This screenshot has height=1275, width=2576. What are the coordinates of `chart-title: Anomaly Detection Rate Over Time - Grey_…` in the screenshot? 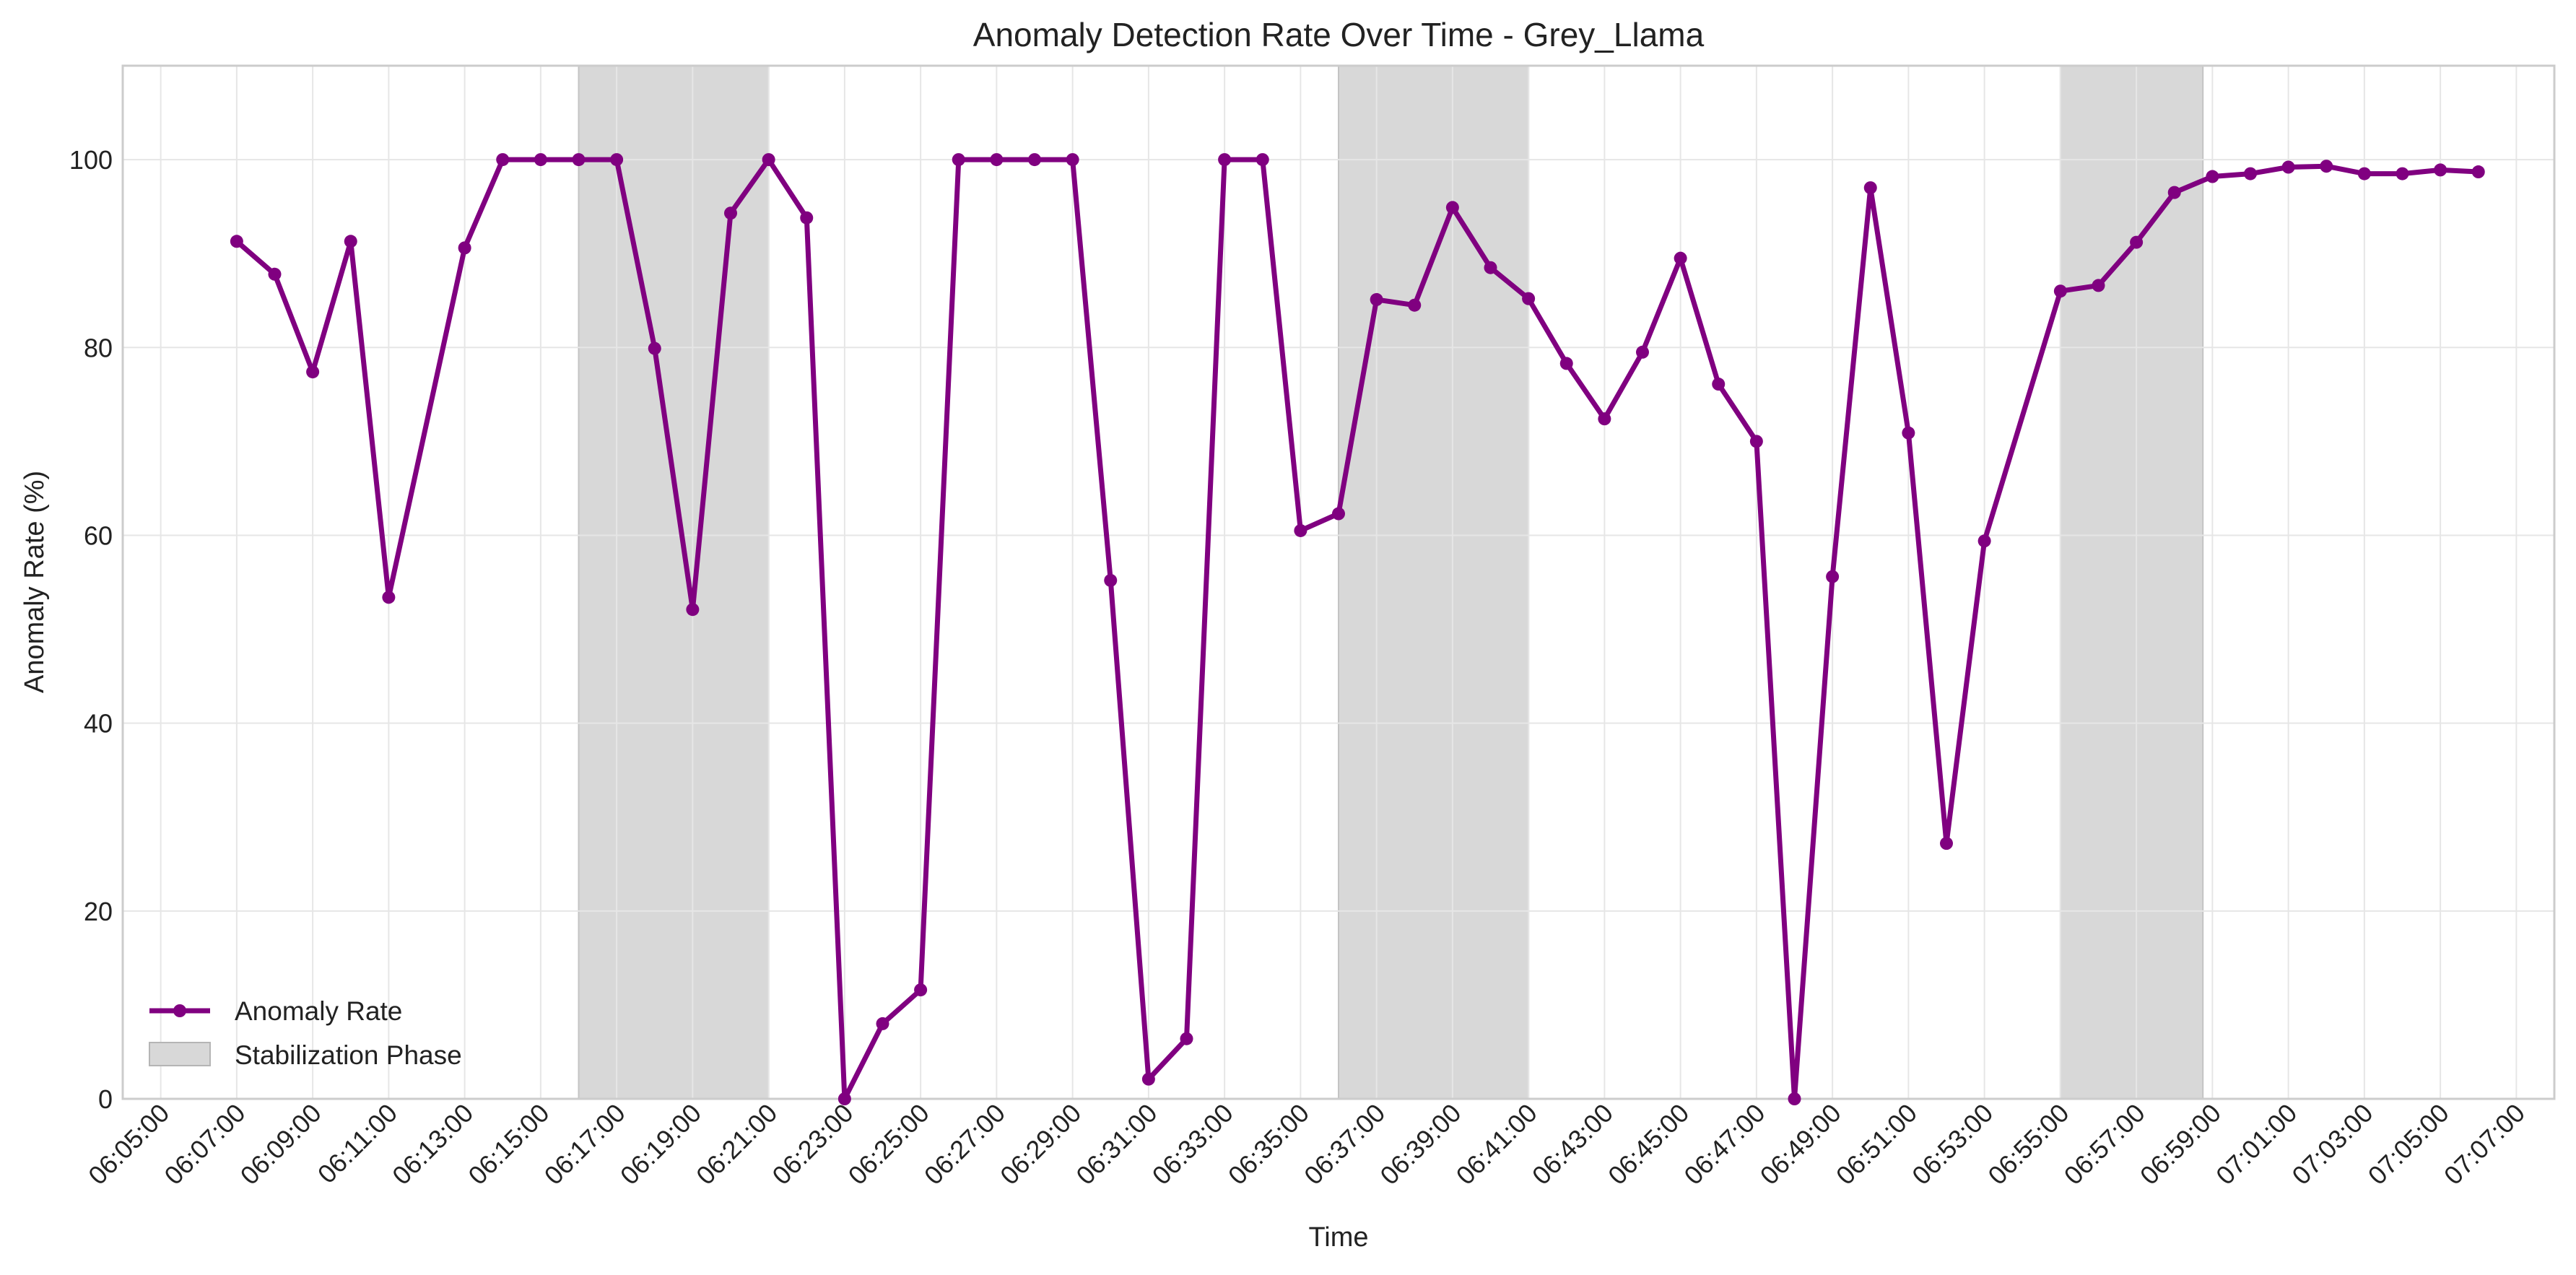 It's located at (1339, 34).